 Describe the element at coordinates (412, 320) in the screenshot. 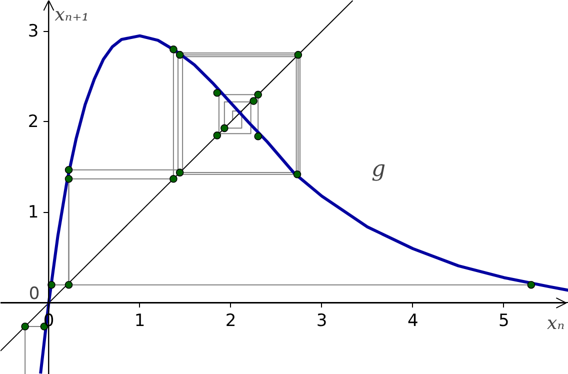

I see `x-tick-label: 4` at that location.